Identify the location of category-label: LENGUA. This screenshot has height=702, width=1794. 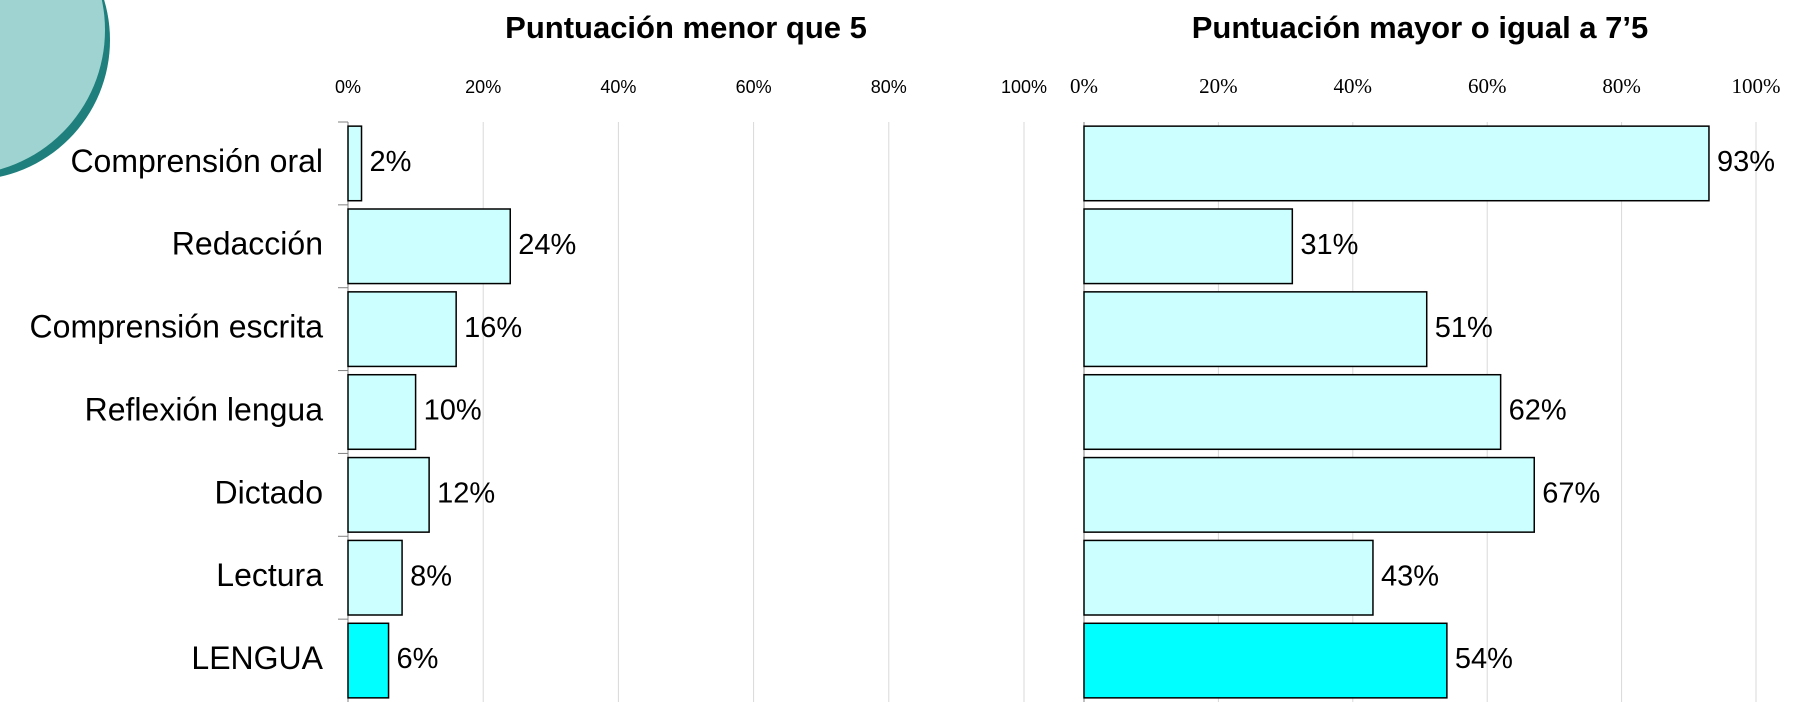
(257, 658).